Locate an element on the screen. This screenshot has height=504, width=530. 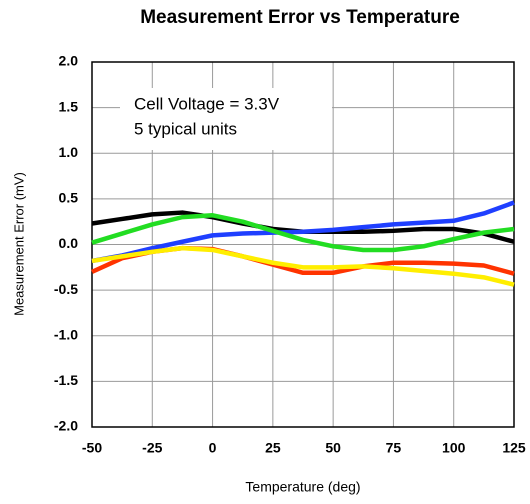
y-tick-label: 2.0 is located at coordinates (69, 61).